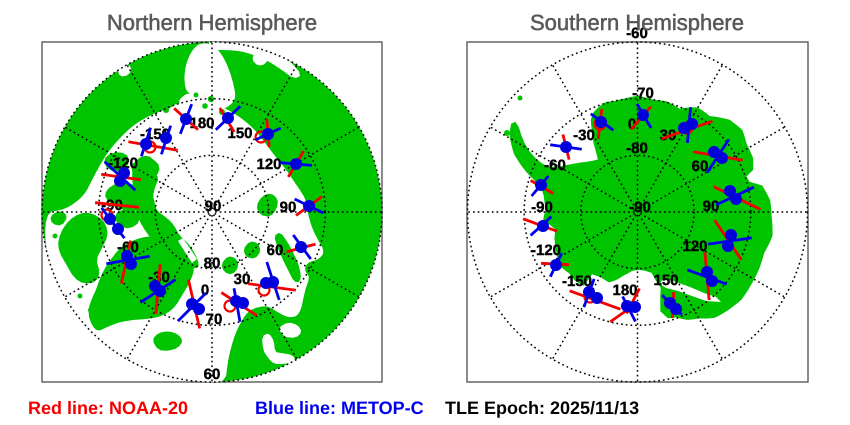  What do you see at coordinates (339, 408) in the screenshot?
I see `svg-text: Blue line: METOP-C` at bounding box center [339, 408].